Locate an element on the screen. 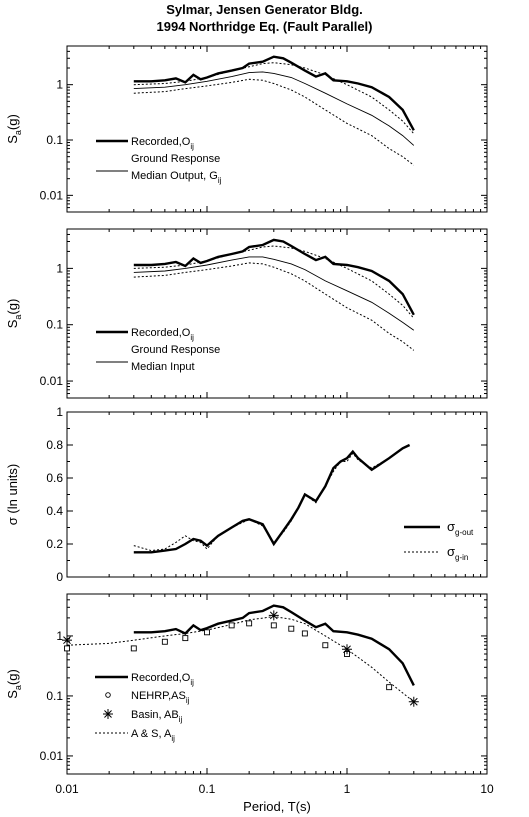 The image size is (529, 817). panel2-ylabel: Sa(g) is located at coordinates (14, 314).